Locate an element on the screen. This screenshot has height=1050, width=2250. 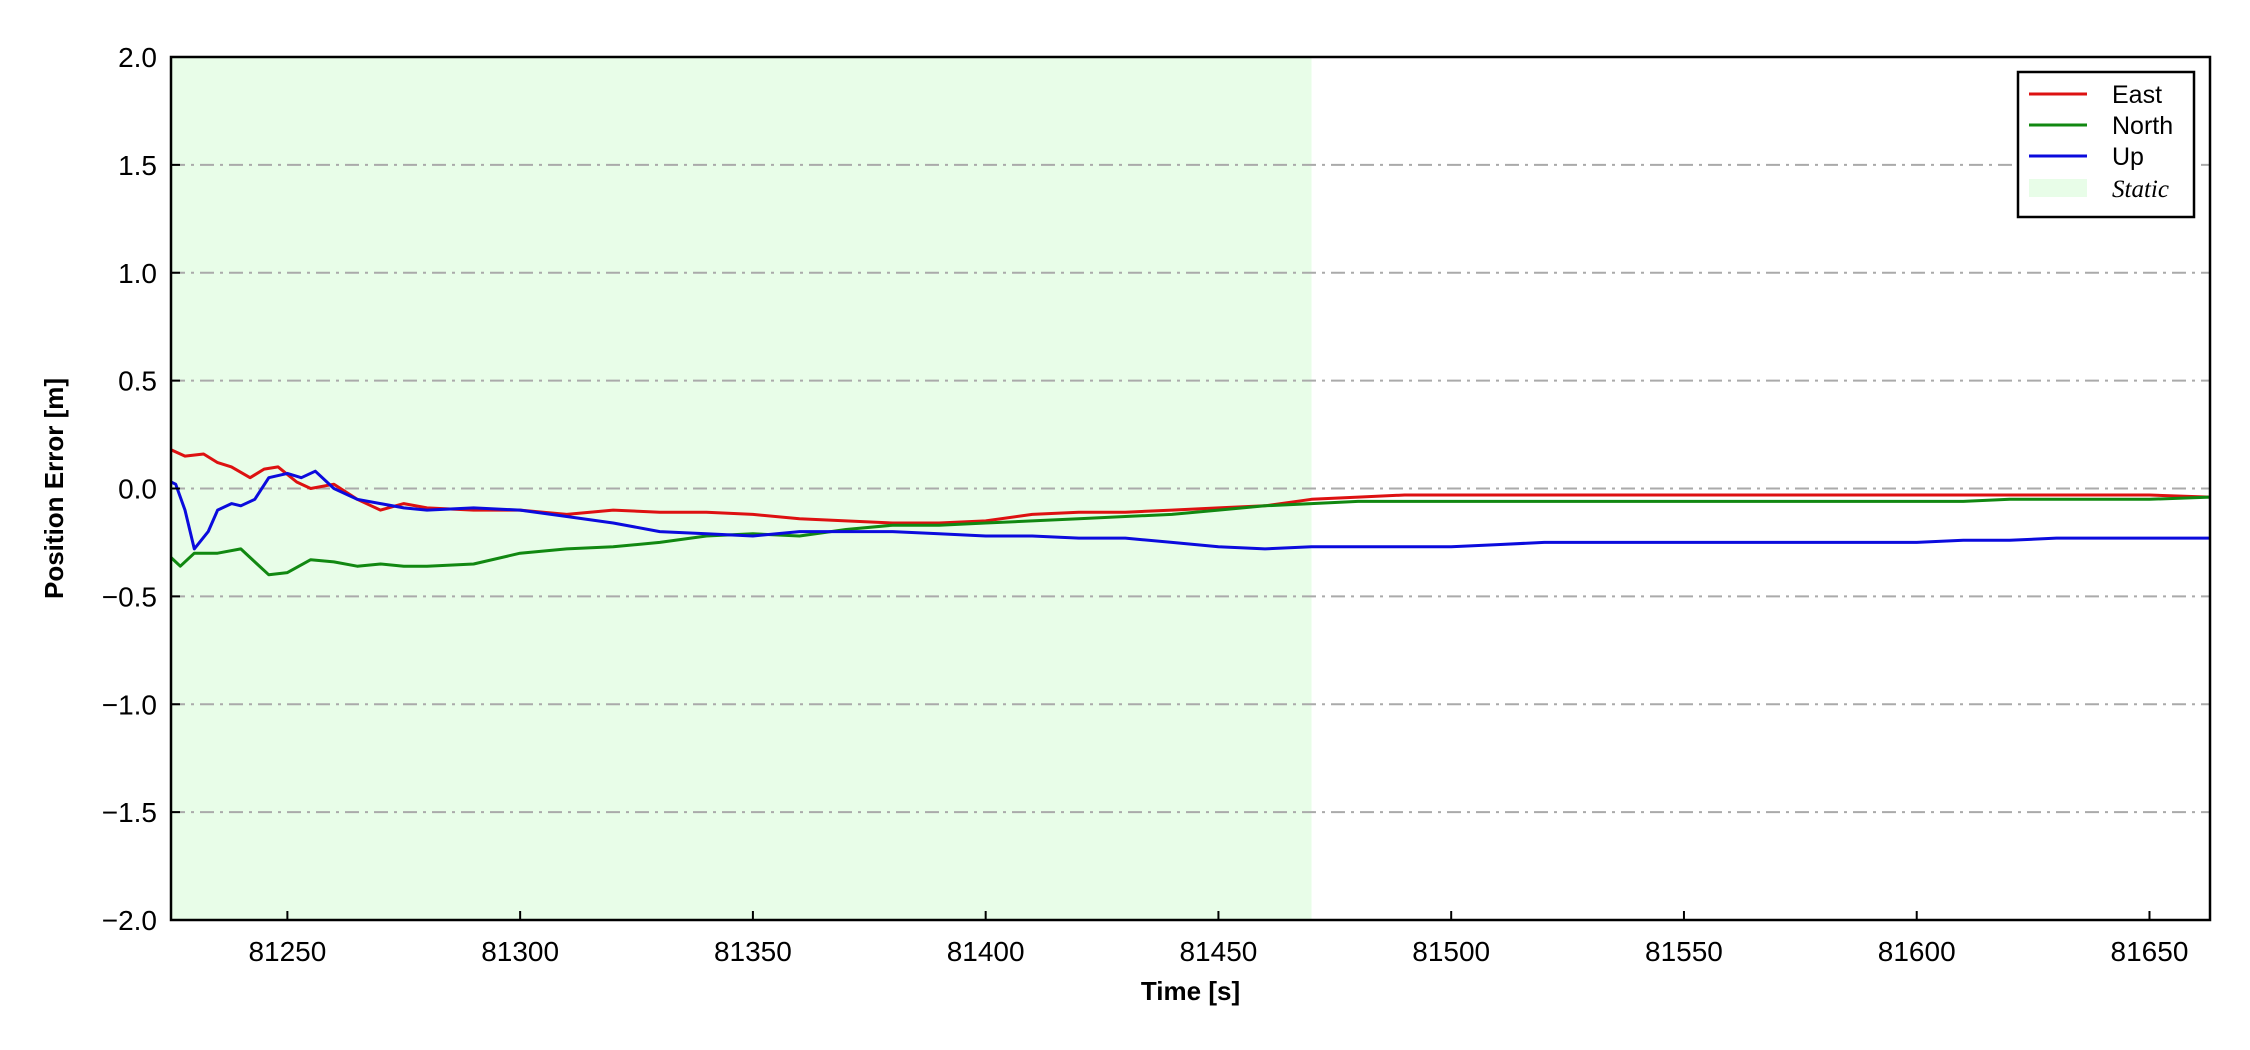
y-tick-label: 1.5 is located at coordinates (137, 165).